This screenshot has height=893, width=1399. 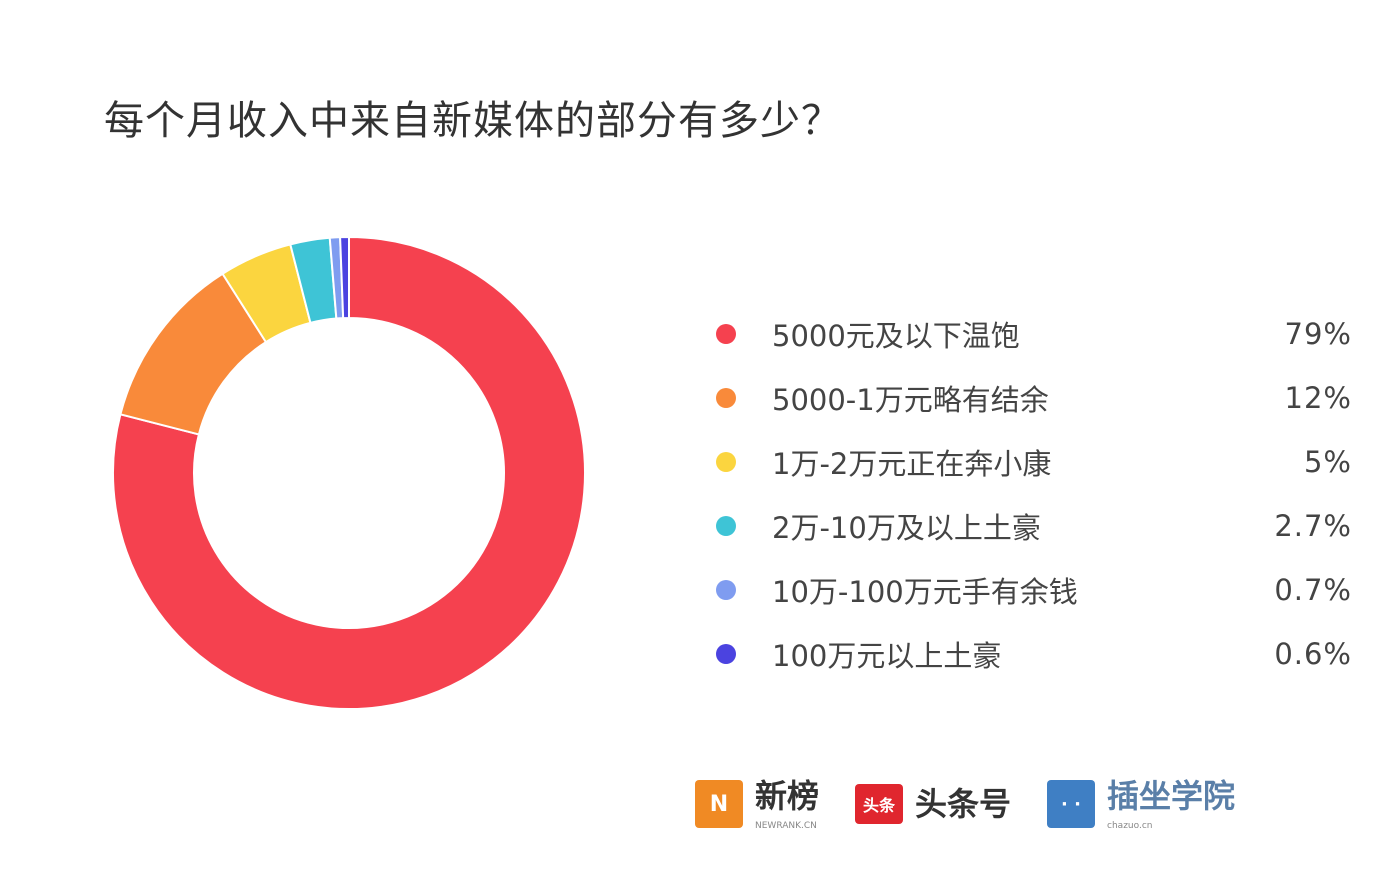 I want to click on legend-item: 5000-1万元略有结余 12%, so click(x=1032, y=398).